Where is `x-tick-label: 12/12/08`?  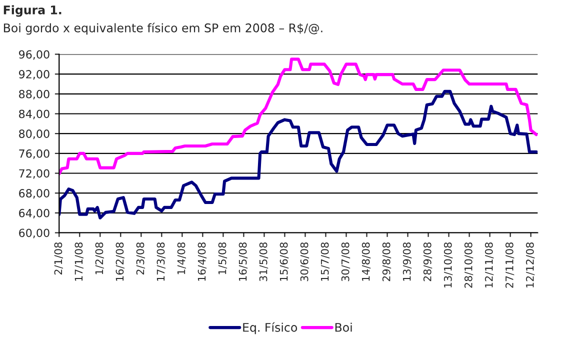 x-tick-label: 12/12/08 is located at coordinates (530, 265).